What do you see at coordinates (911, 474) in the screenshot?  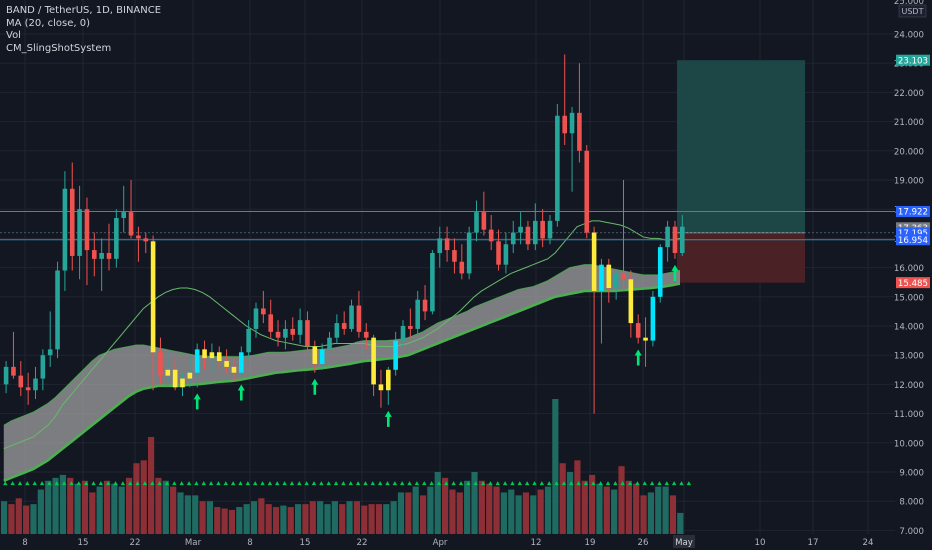 I see `price-tick: 9.000` at bounding box center [911, 474].